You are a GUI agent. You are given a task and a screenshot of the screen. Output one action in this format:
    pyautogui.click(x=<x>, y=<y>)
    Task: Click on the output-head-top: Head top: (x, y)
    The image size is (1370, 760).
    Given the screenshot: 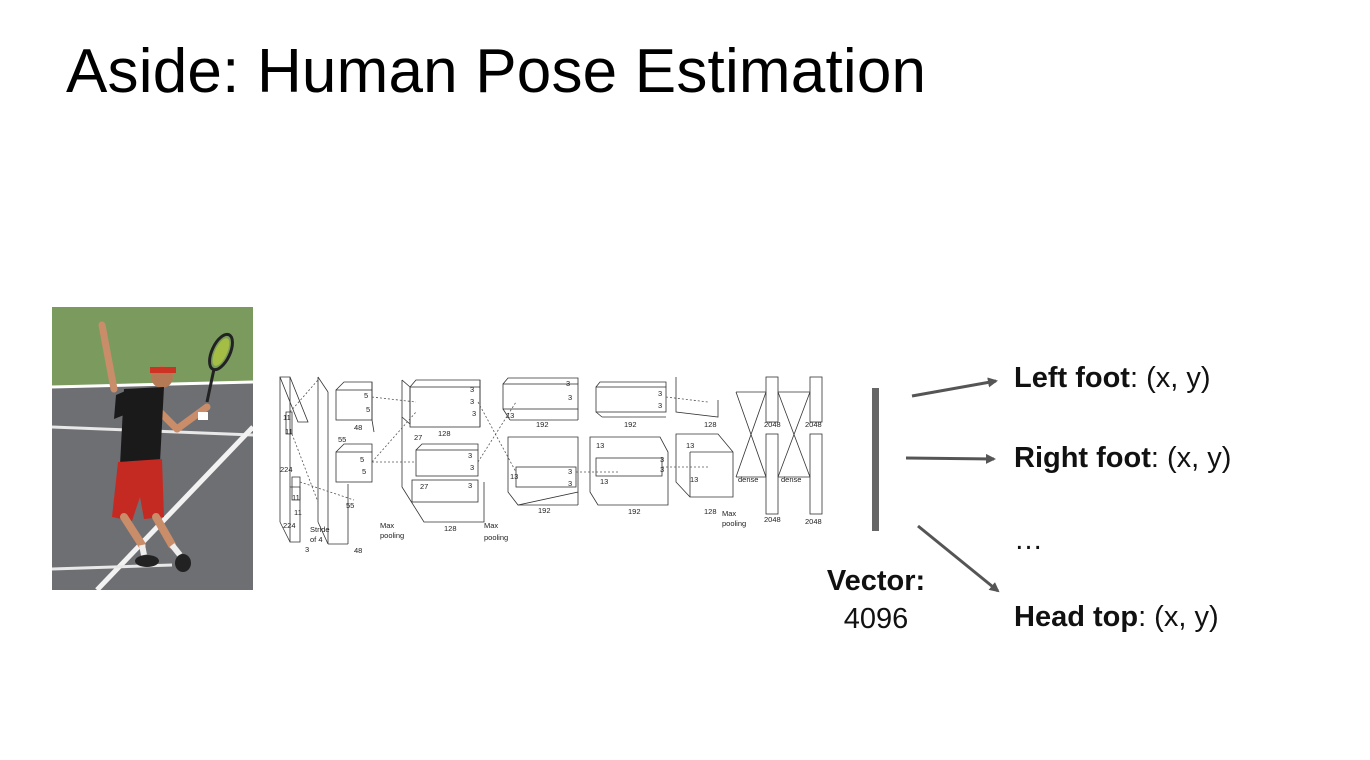 What is the action you would take?
    pyautogui.click(x=1116, y=617)
    